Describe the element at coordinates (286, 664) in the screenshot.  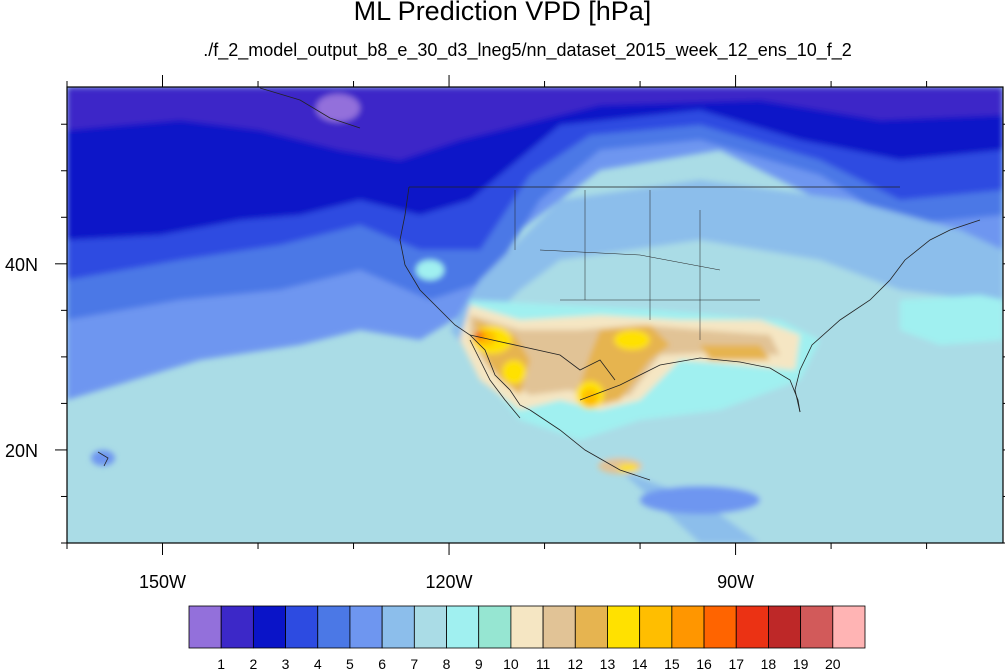
I see `colorbar-label: 3` at that location.